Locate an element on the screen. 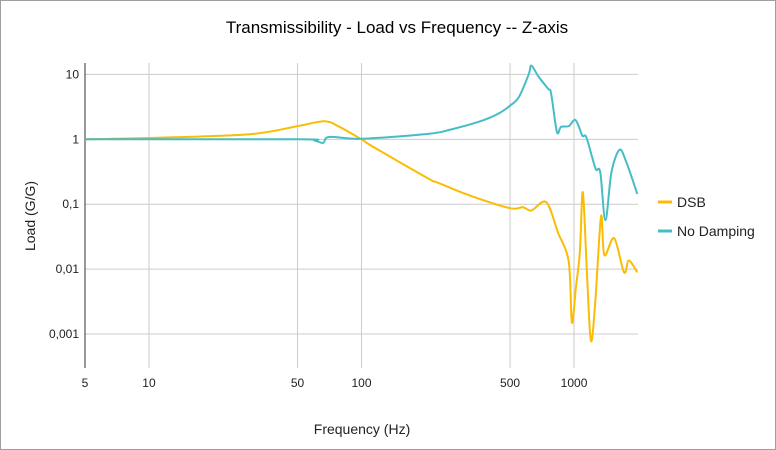 Image resolution: width=776 pixels, height=450 pixels. legend-label-dsb: DSB is located at coordinates (691, 202).